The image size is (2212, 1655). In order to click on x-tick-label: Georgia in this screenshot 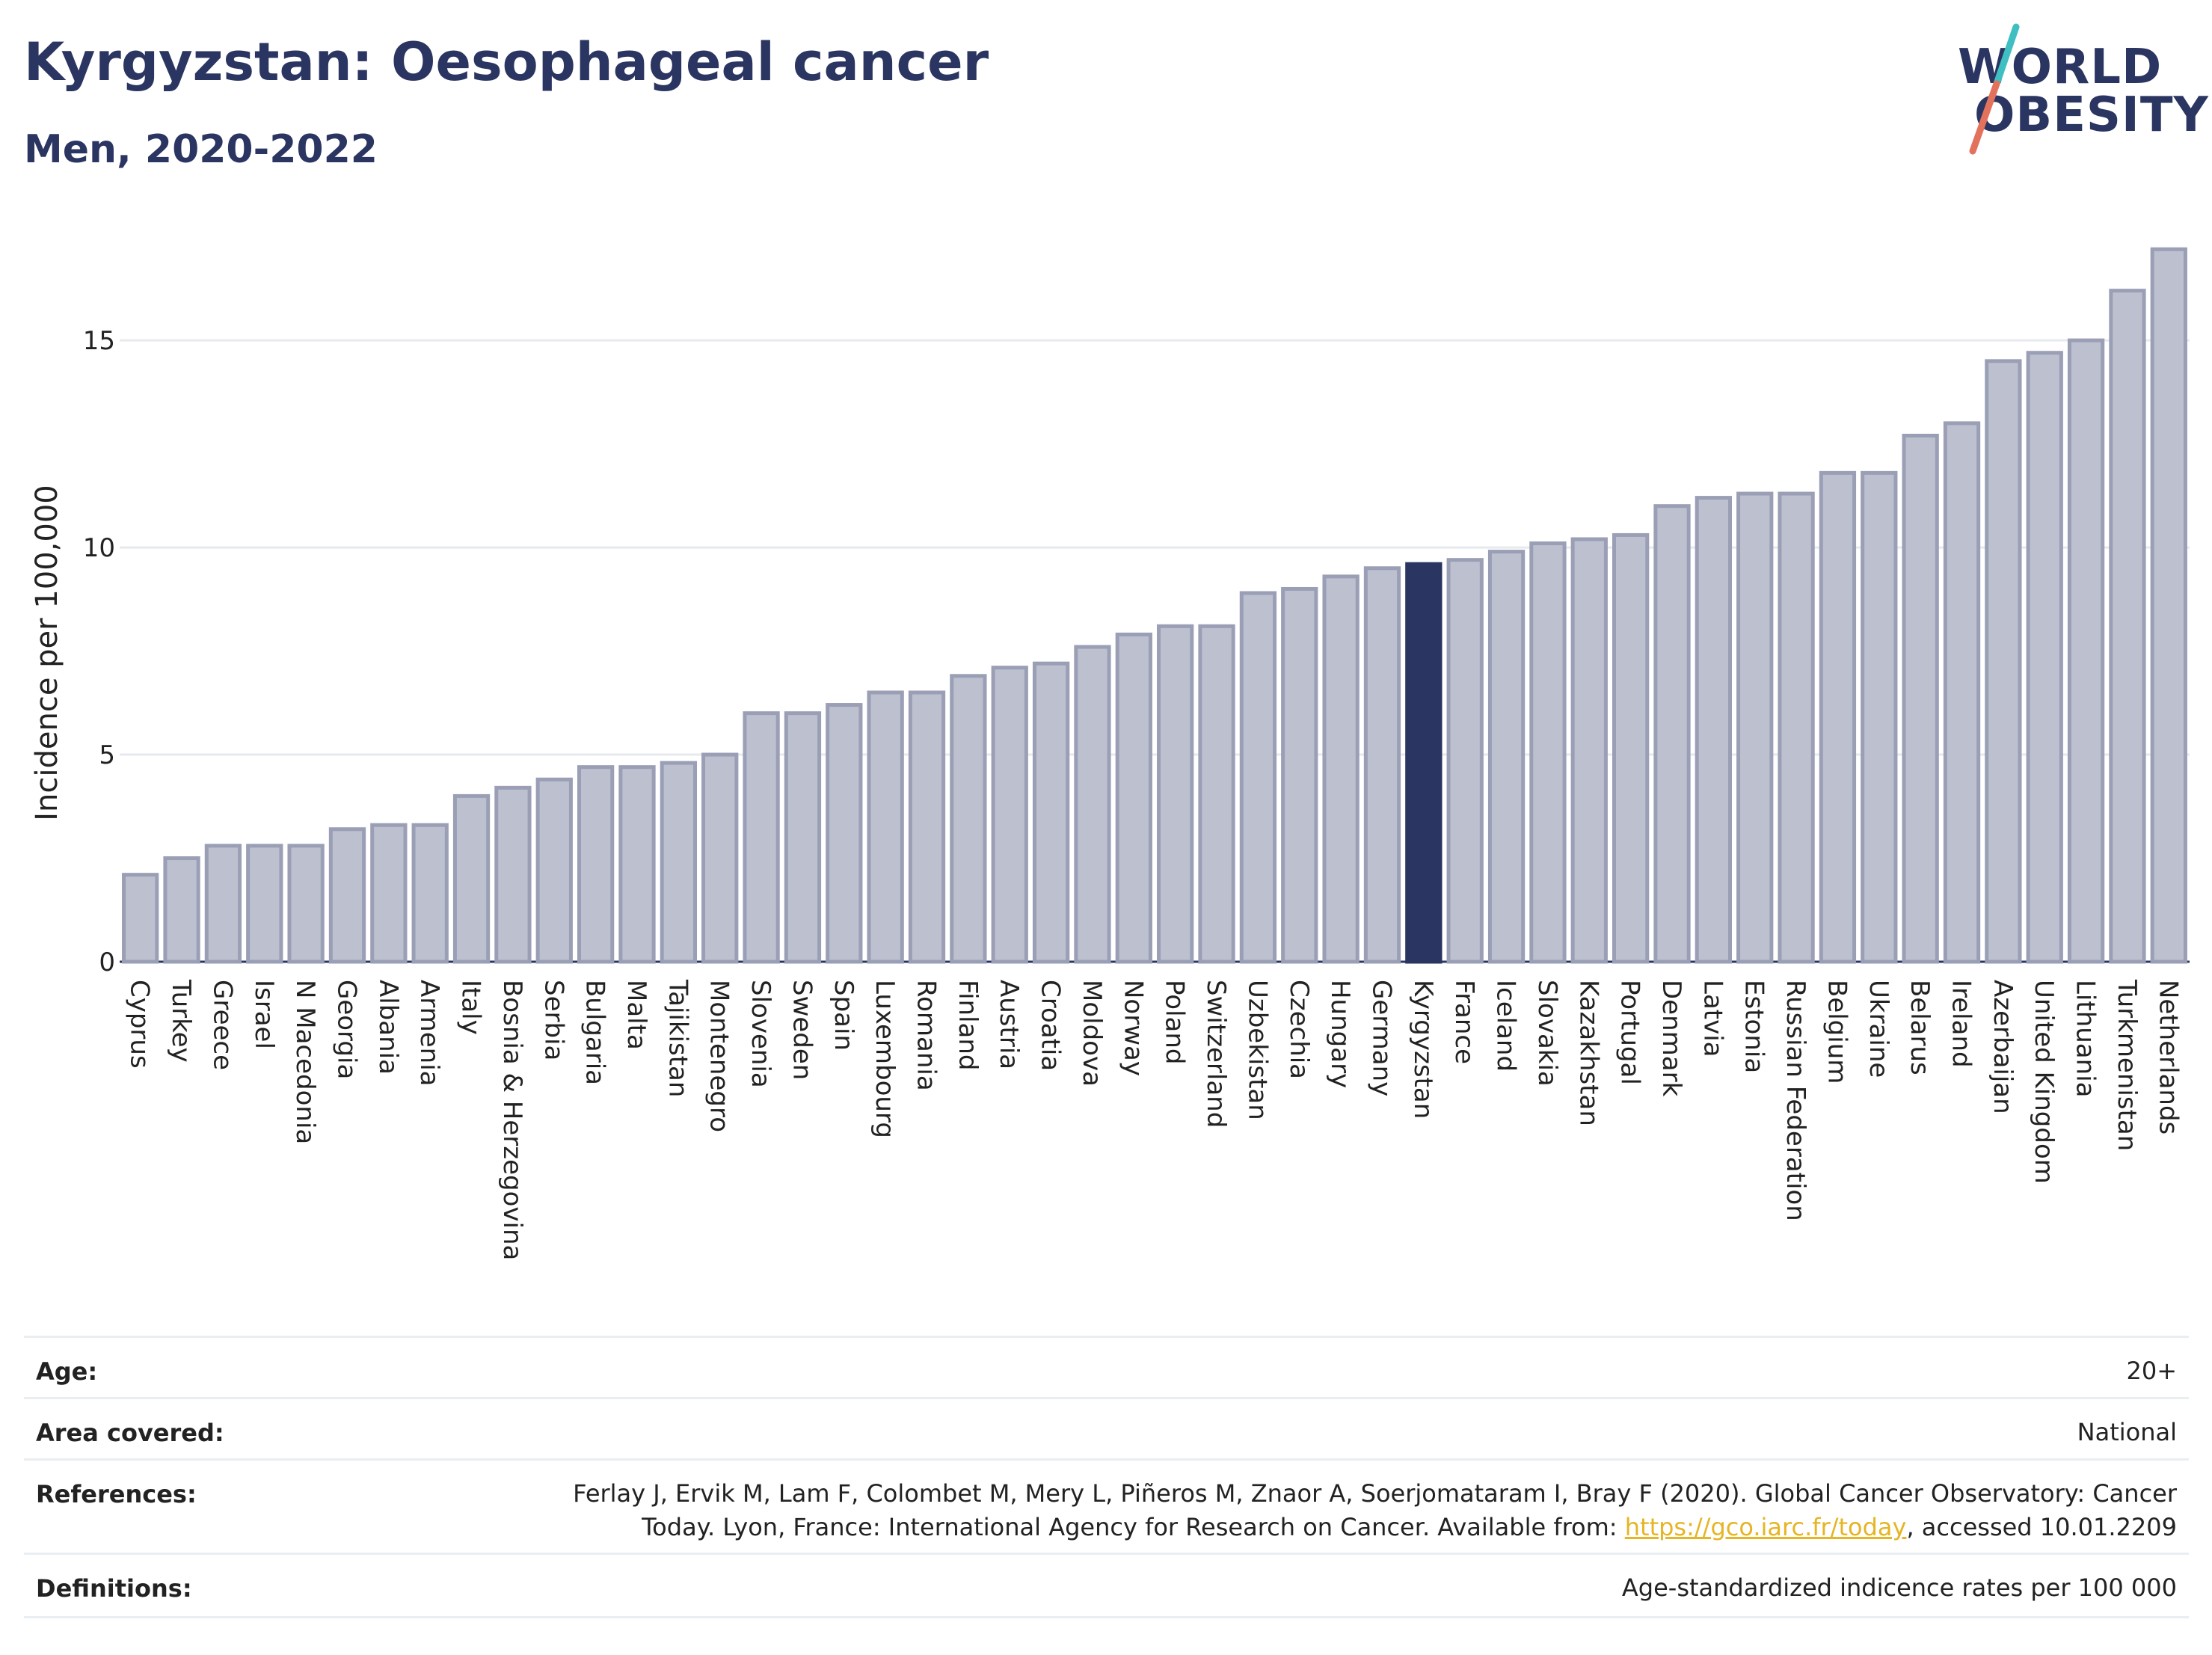, I will do `click(346, 1029)`.